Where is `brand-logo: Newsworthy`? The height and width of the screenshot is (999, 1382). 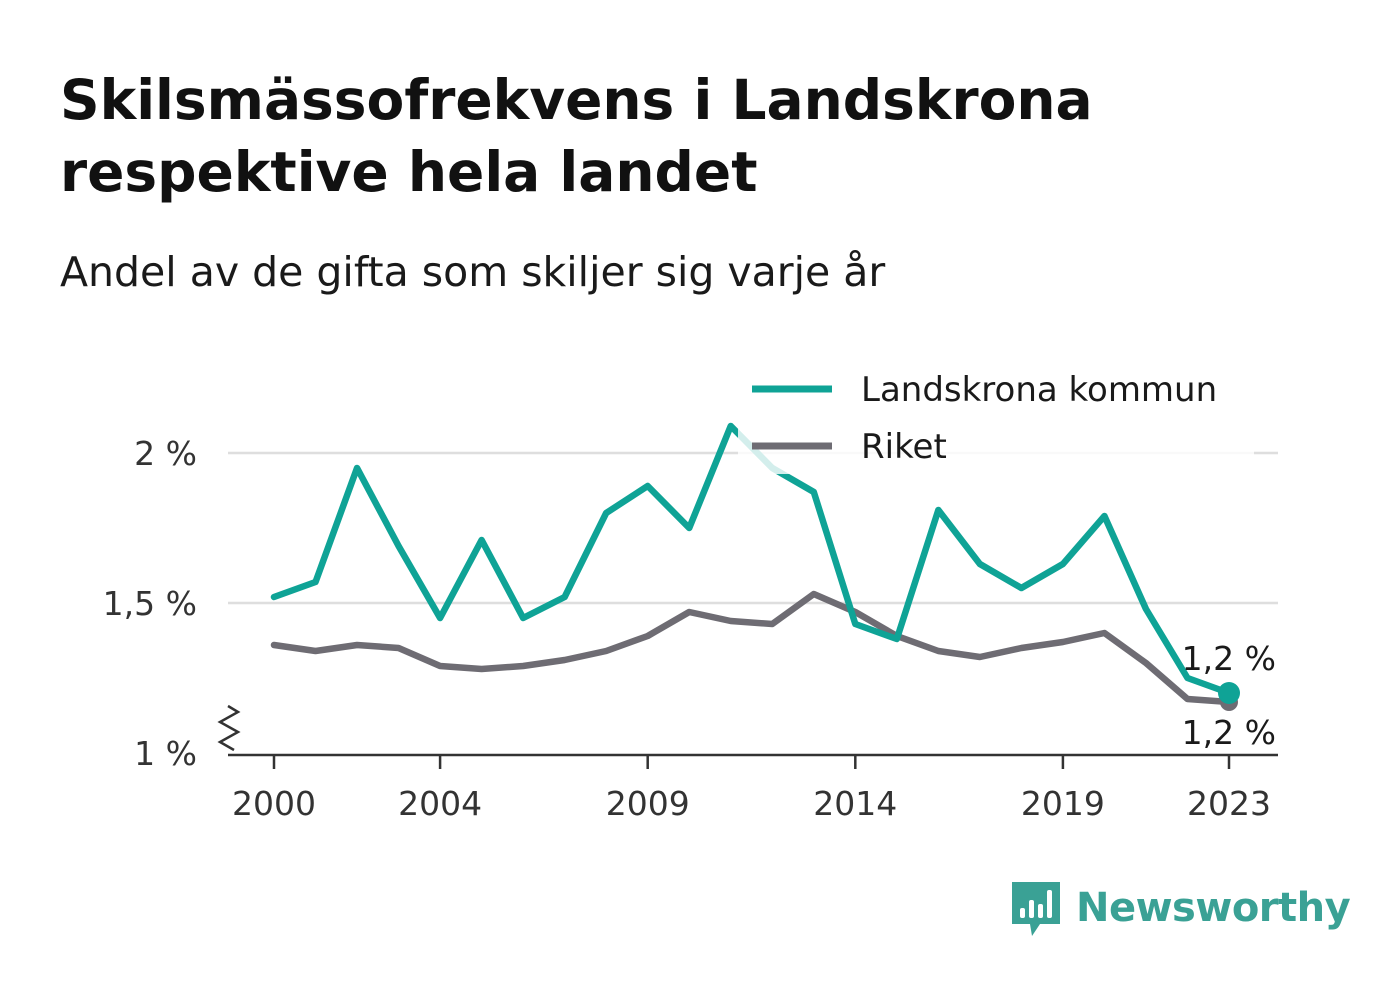 brand-logo: Newsworthy is located at coordinates (1180, 908).